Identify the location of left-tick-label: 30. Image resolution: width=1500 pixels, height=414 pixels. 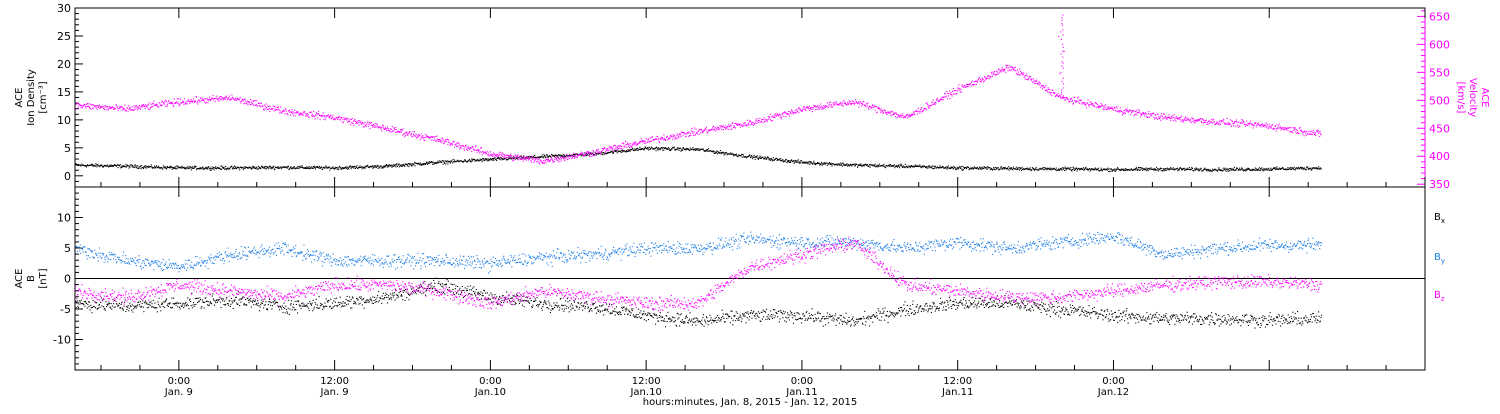
(64, 8).